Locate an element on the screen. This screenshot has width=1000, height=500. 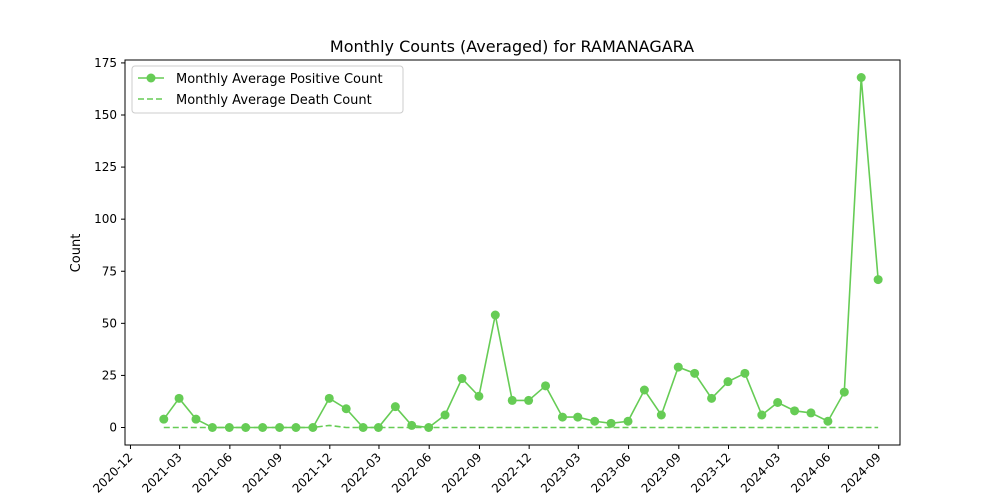
y-tick-label: 100 is located at coordinates (105, 219).